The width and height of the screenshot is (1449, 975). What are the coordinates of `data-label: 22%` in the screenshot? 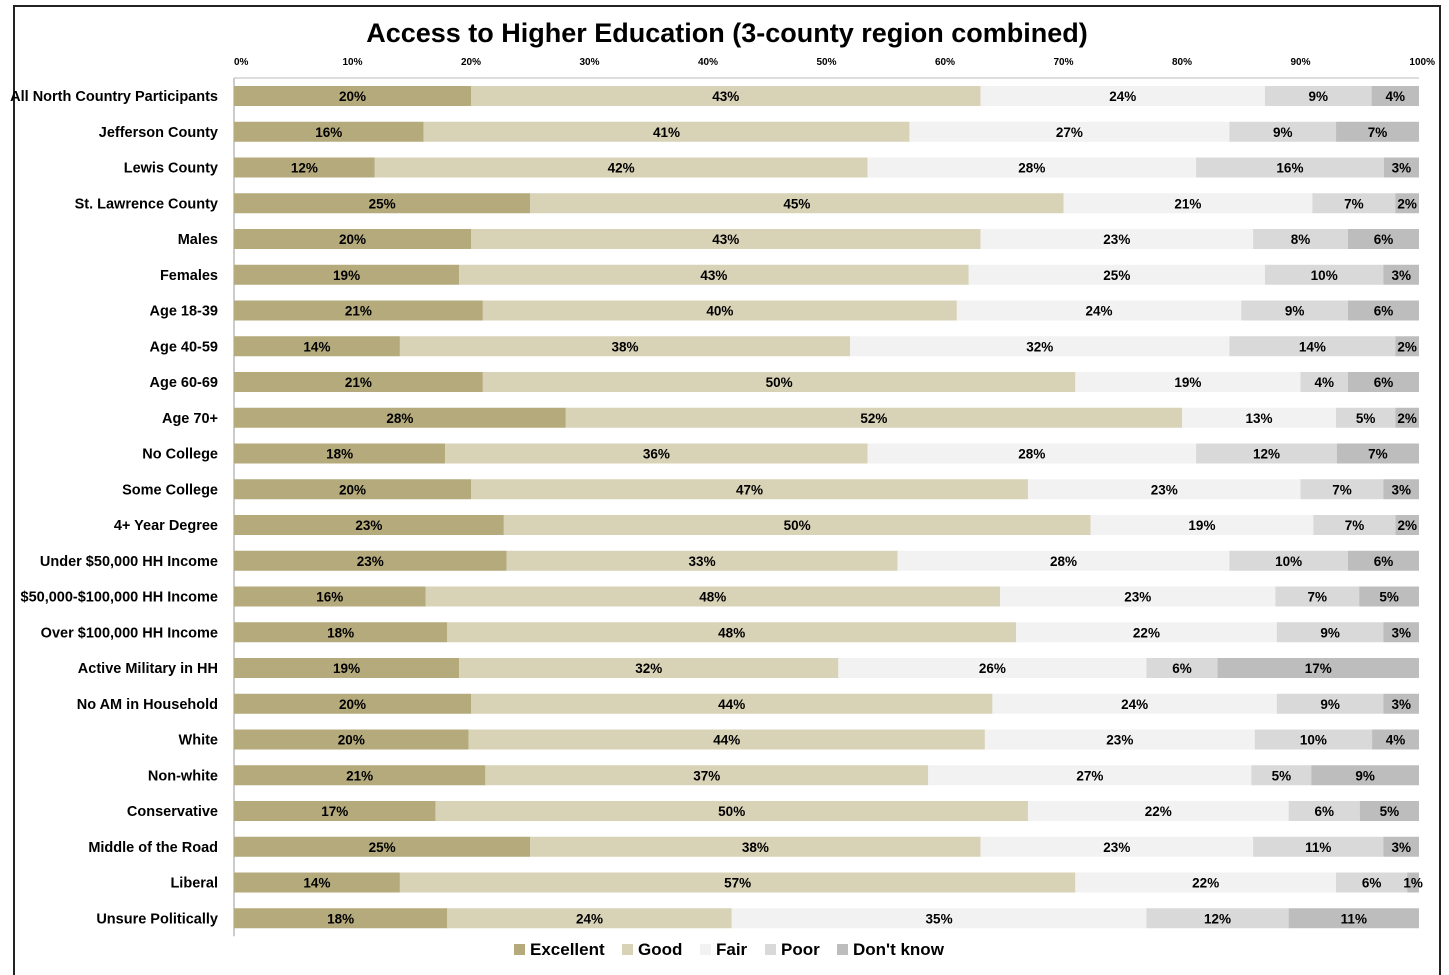 It's located at (1205, 883).